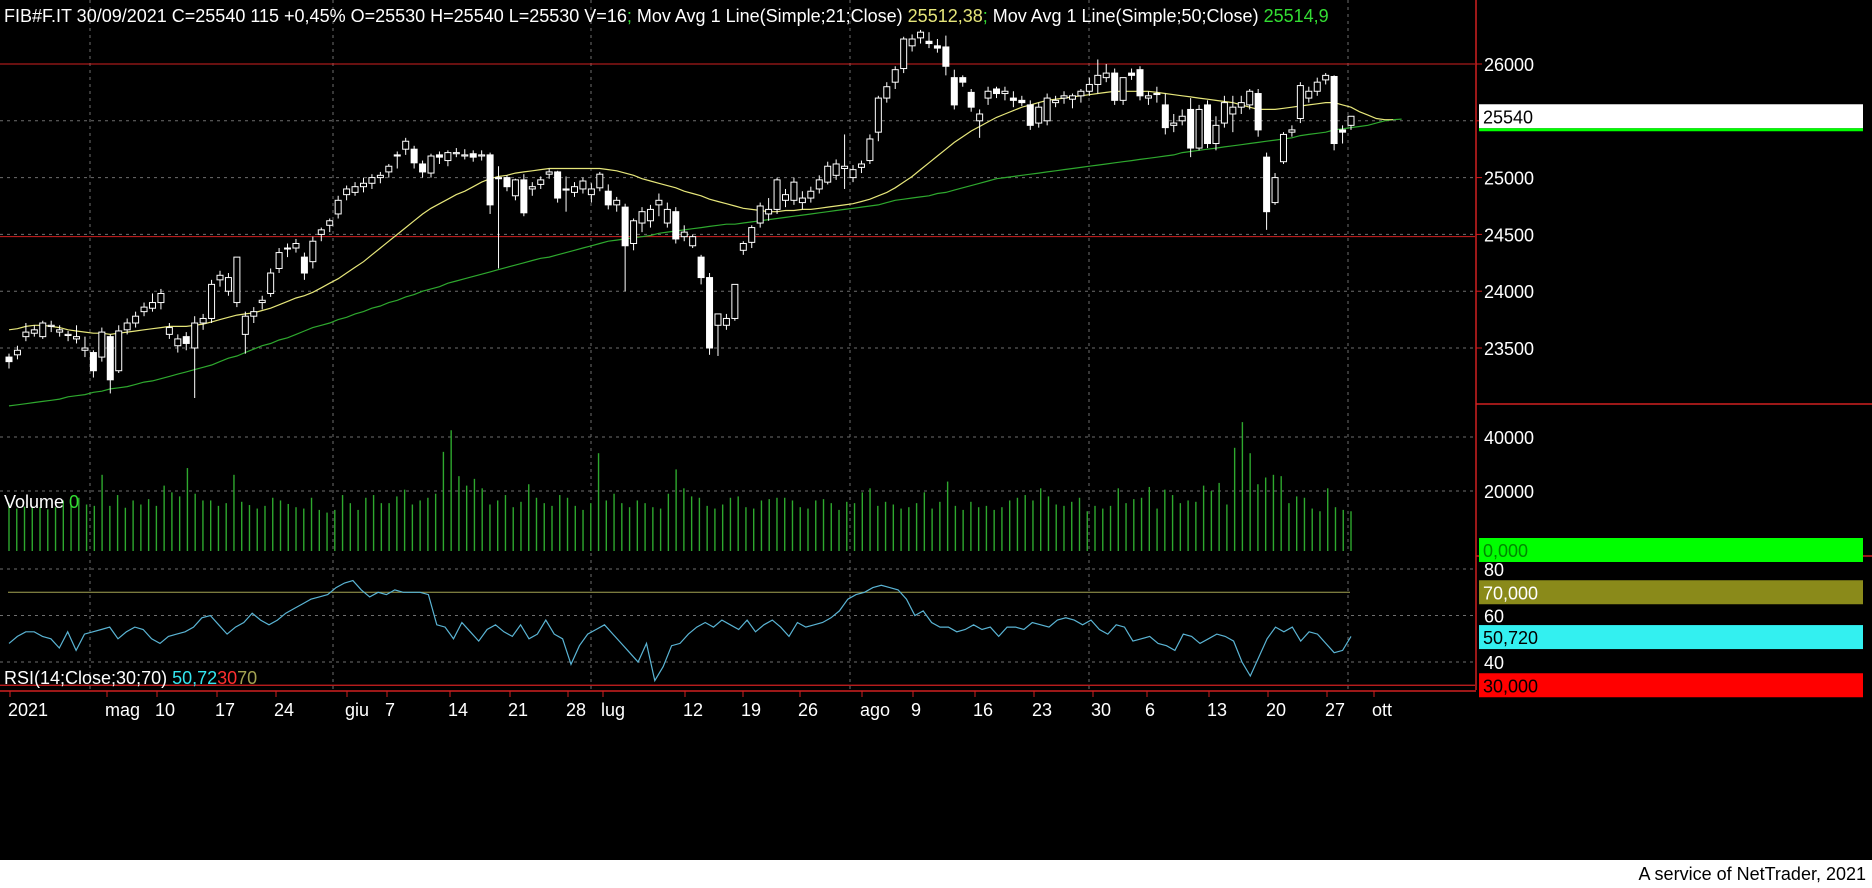 The width and height of the screenshot is (1872, 888). I want to click on footer-bar, so click(936, 874).